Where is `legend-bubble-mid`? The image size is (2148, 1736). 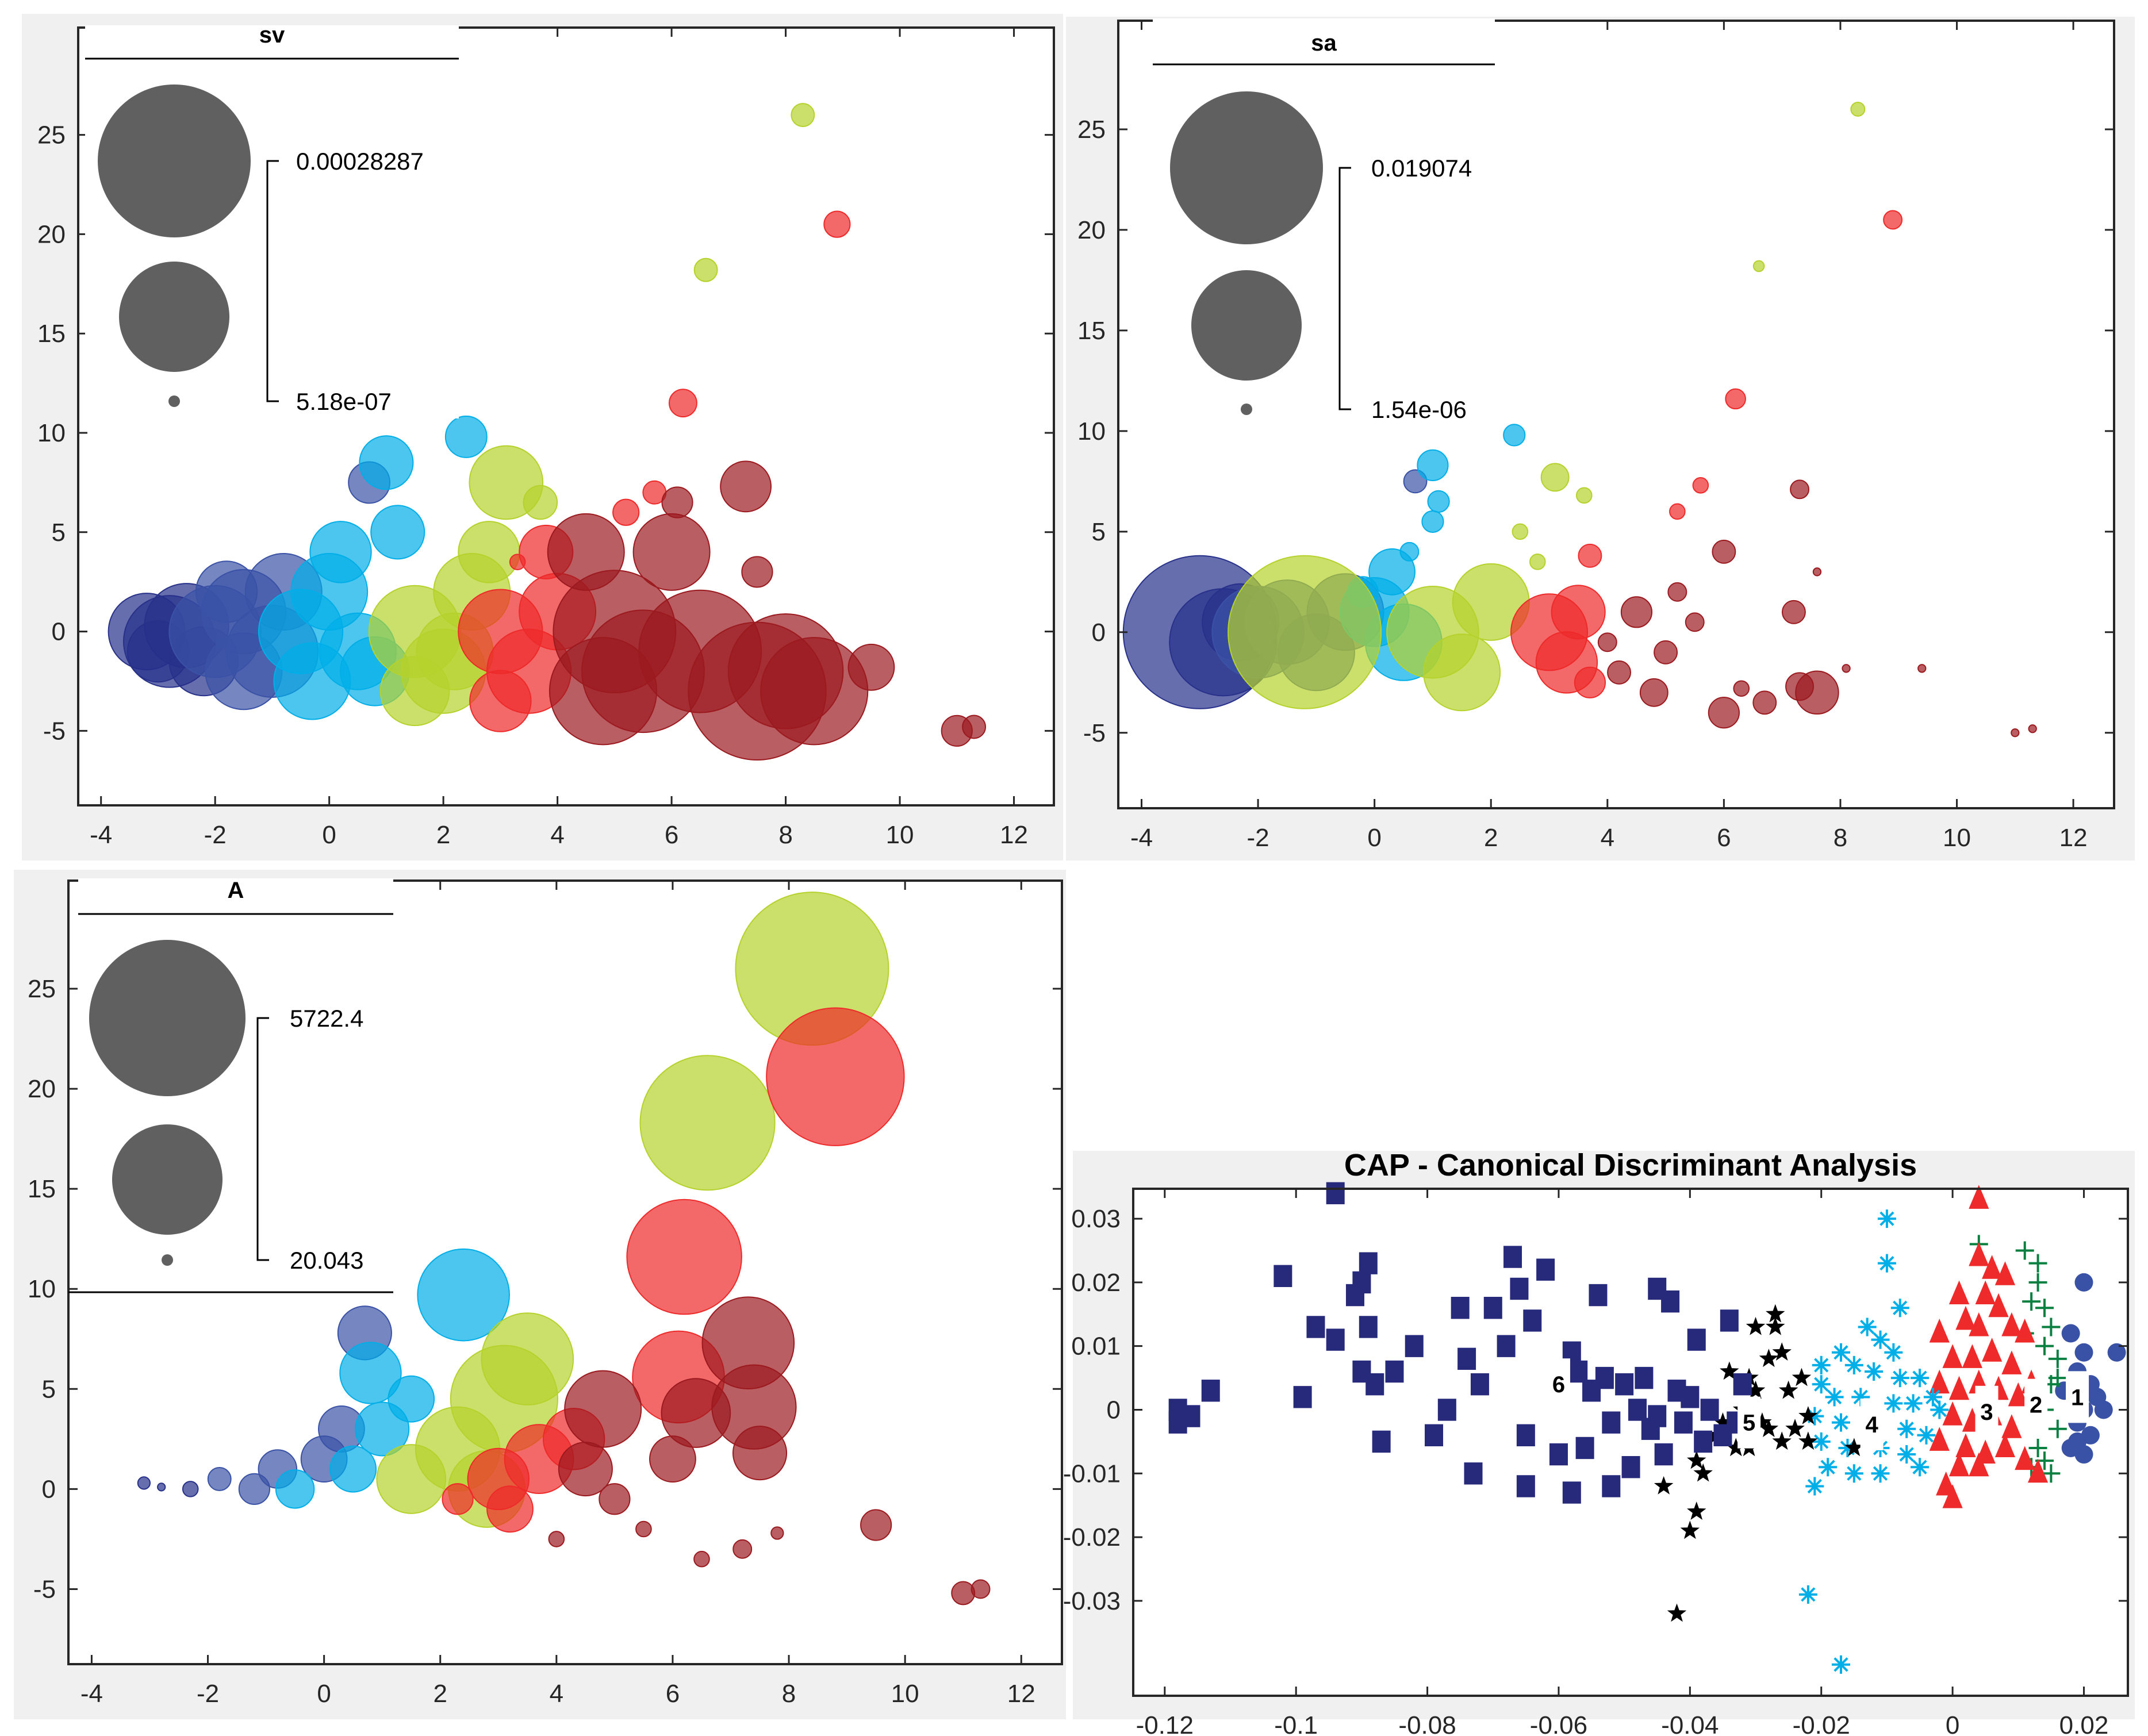
legend-bubble-mid is located at coordinates (168, 1179).